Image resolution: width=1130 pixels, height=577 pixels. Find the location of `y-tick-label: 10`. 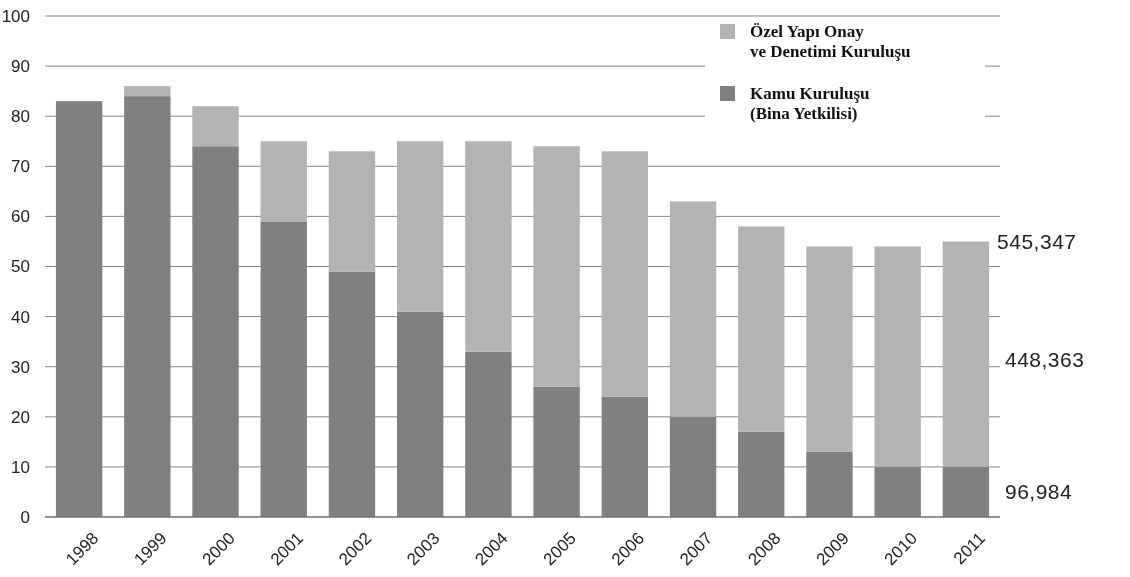

y-tick-label: 10 is located at coordinates (20, 467).